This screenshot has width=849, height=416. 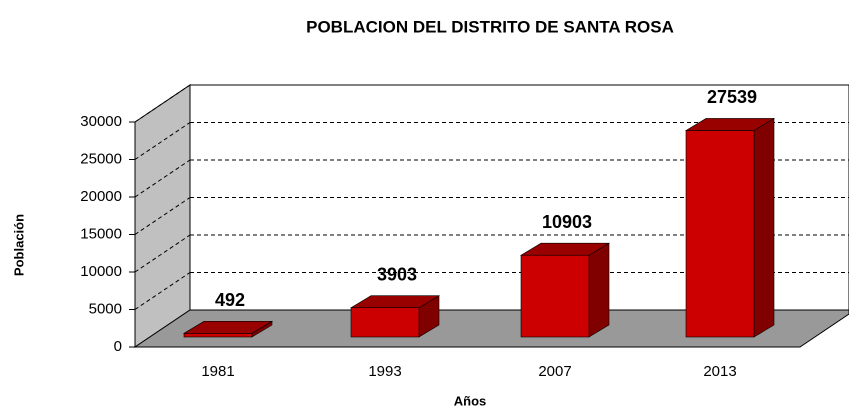 I want to click on left-wall, so click(x=162, y=216).